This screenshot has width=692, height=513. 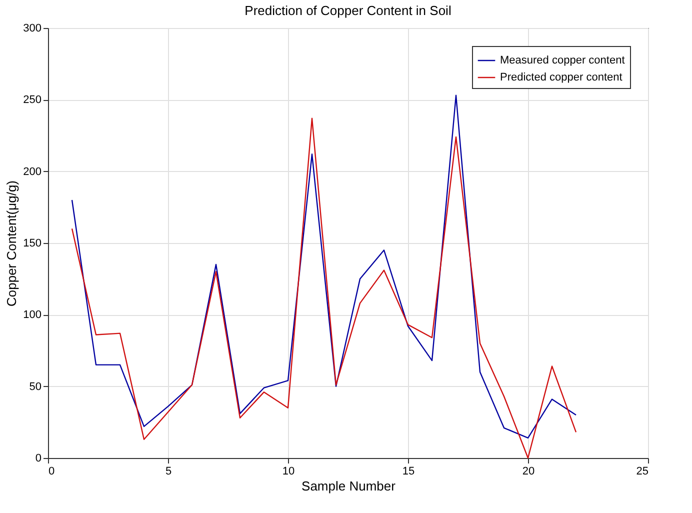 What do you see at coordinates (38, 458) in the screenshot?
I see `y-tick-label: 0` at bounding box center [38, 458].